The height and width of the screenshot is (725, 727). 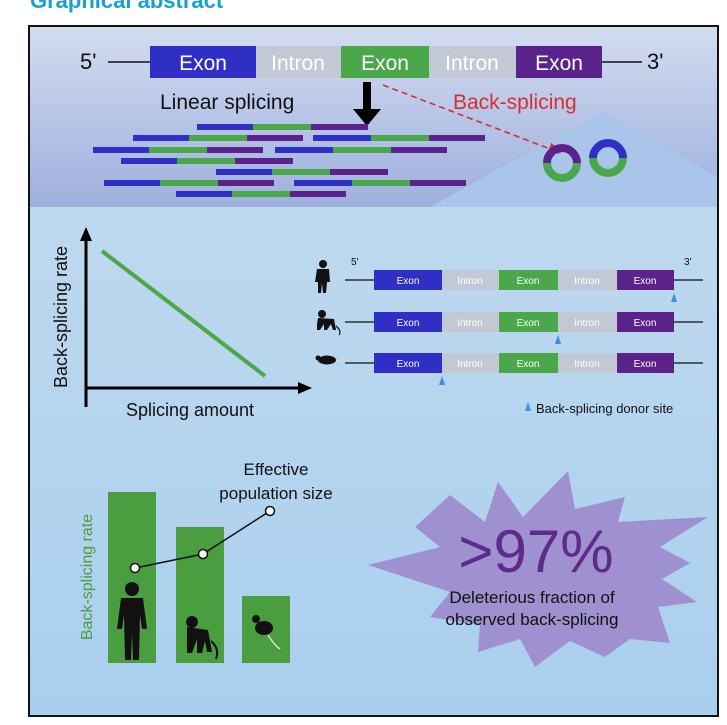 I want to click on exon-3-block, so click(x=559, y=62).